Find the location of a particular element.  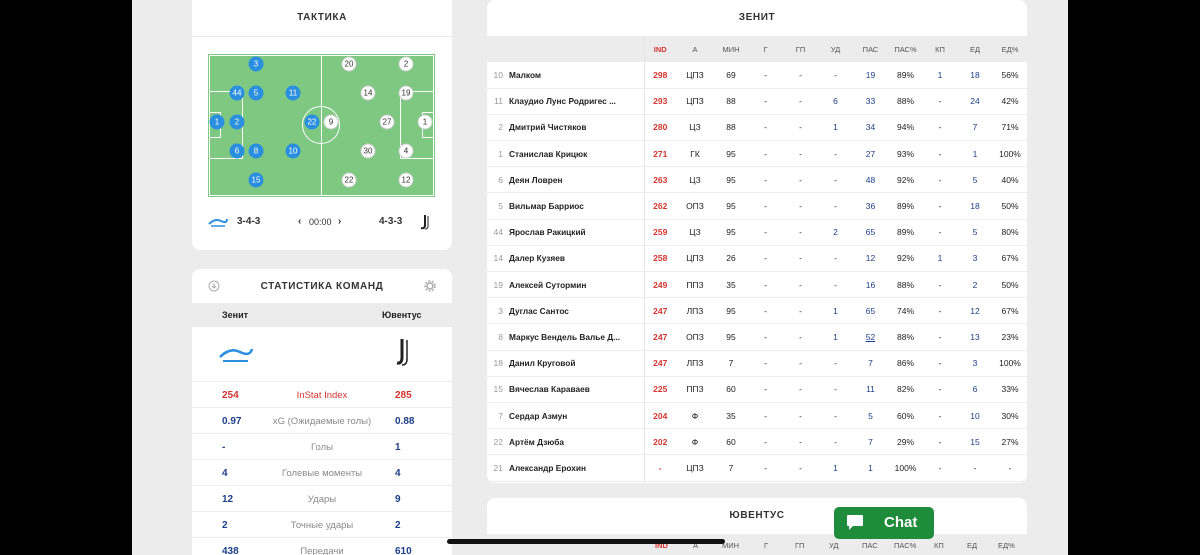

player-name: Станислав Крицюк is located at coordinates (577, 154).